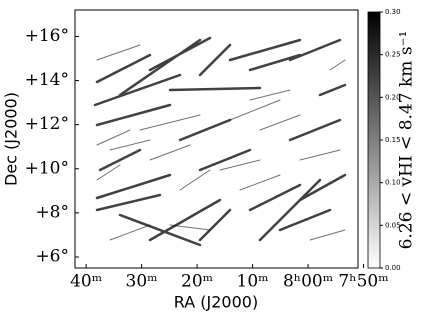  Describe the element at coordinates (393, 268) in the screenshot. I see `colorbar-tick-label: 0.00` at that location.